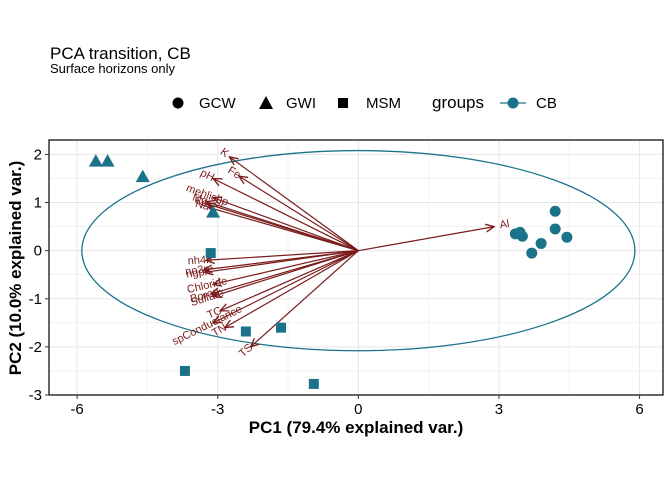 The image size is (672, 480). What do you see at coordinates (217, 409) in the screenshot?
I see `x-tick-label: -3` at bounding box center [217, 409].